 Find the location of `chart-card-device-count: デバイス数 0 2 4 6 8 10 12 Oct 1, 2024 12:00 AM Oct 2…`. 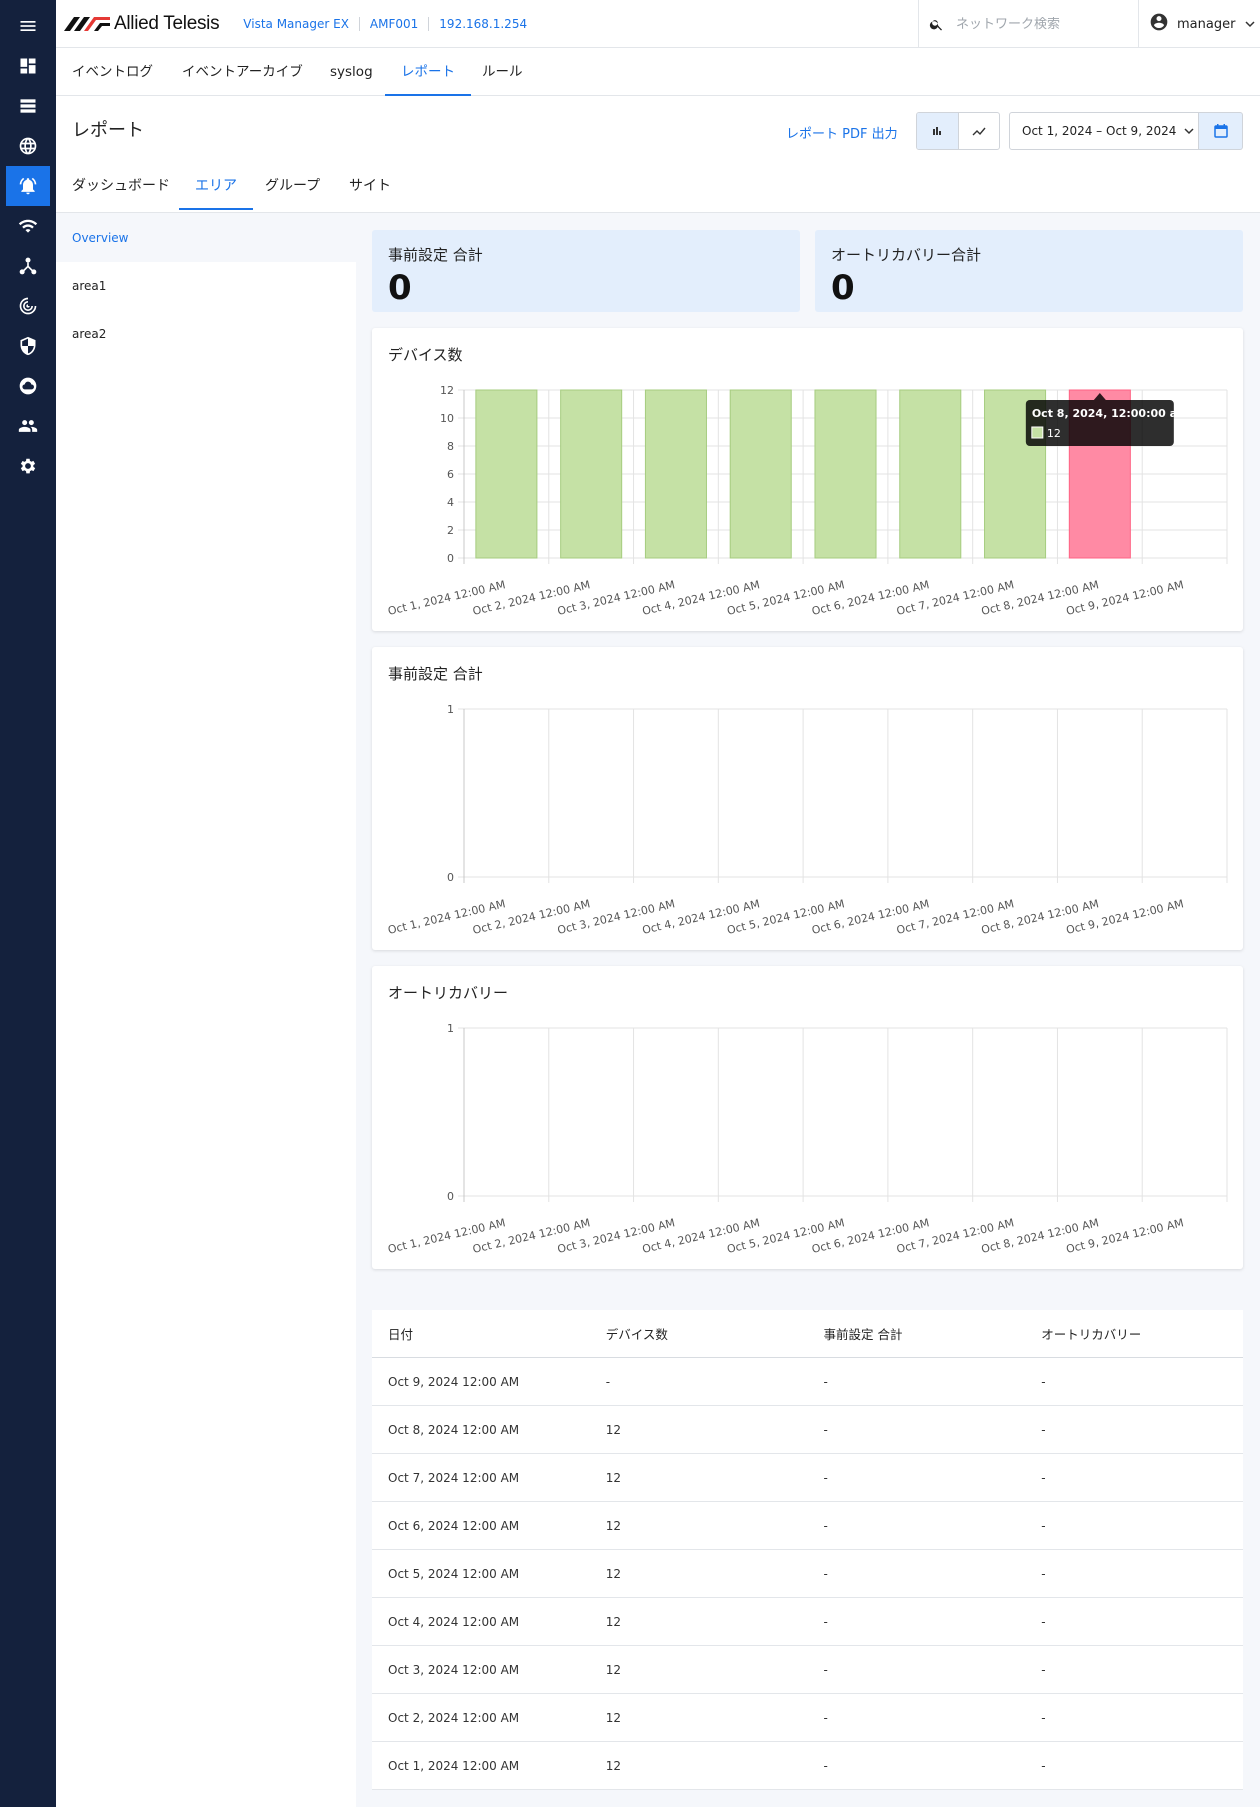

chart-card-device-count: デバイス数 0 2 4 6 8 10 12 Oct 1, 2024 12:00 AM Oct 2… is located at coordinates (807, 479).